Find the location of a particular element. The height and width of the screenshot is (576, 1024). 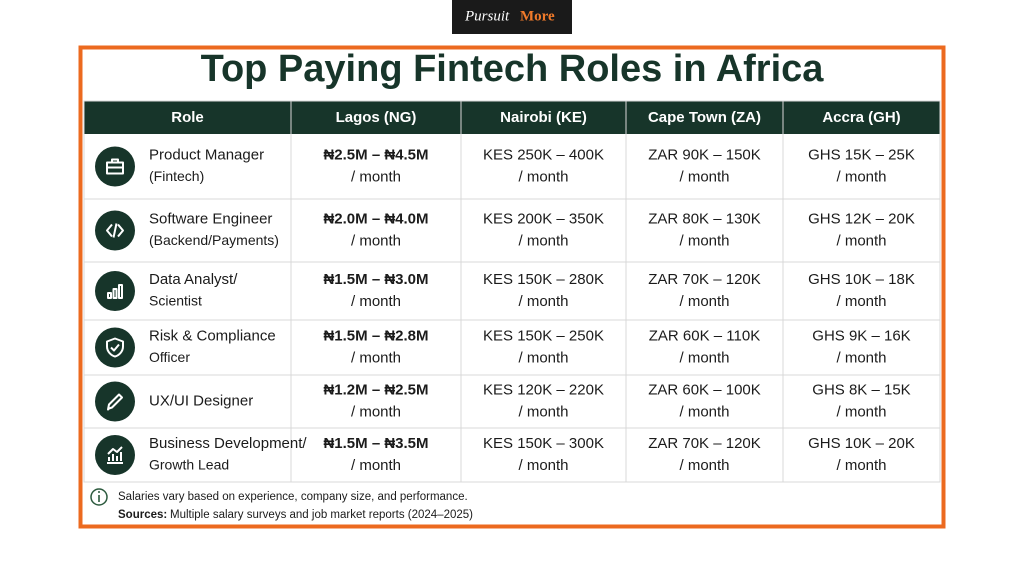

role-name: (Fintech) is located at coordinates (176, 176).